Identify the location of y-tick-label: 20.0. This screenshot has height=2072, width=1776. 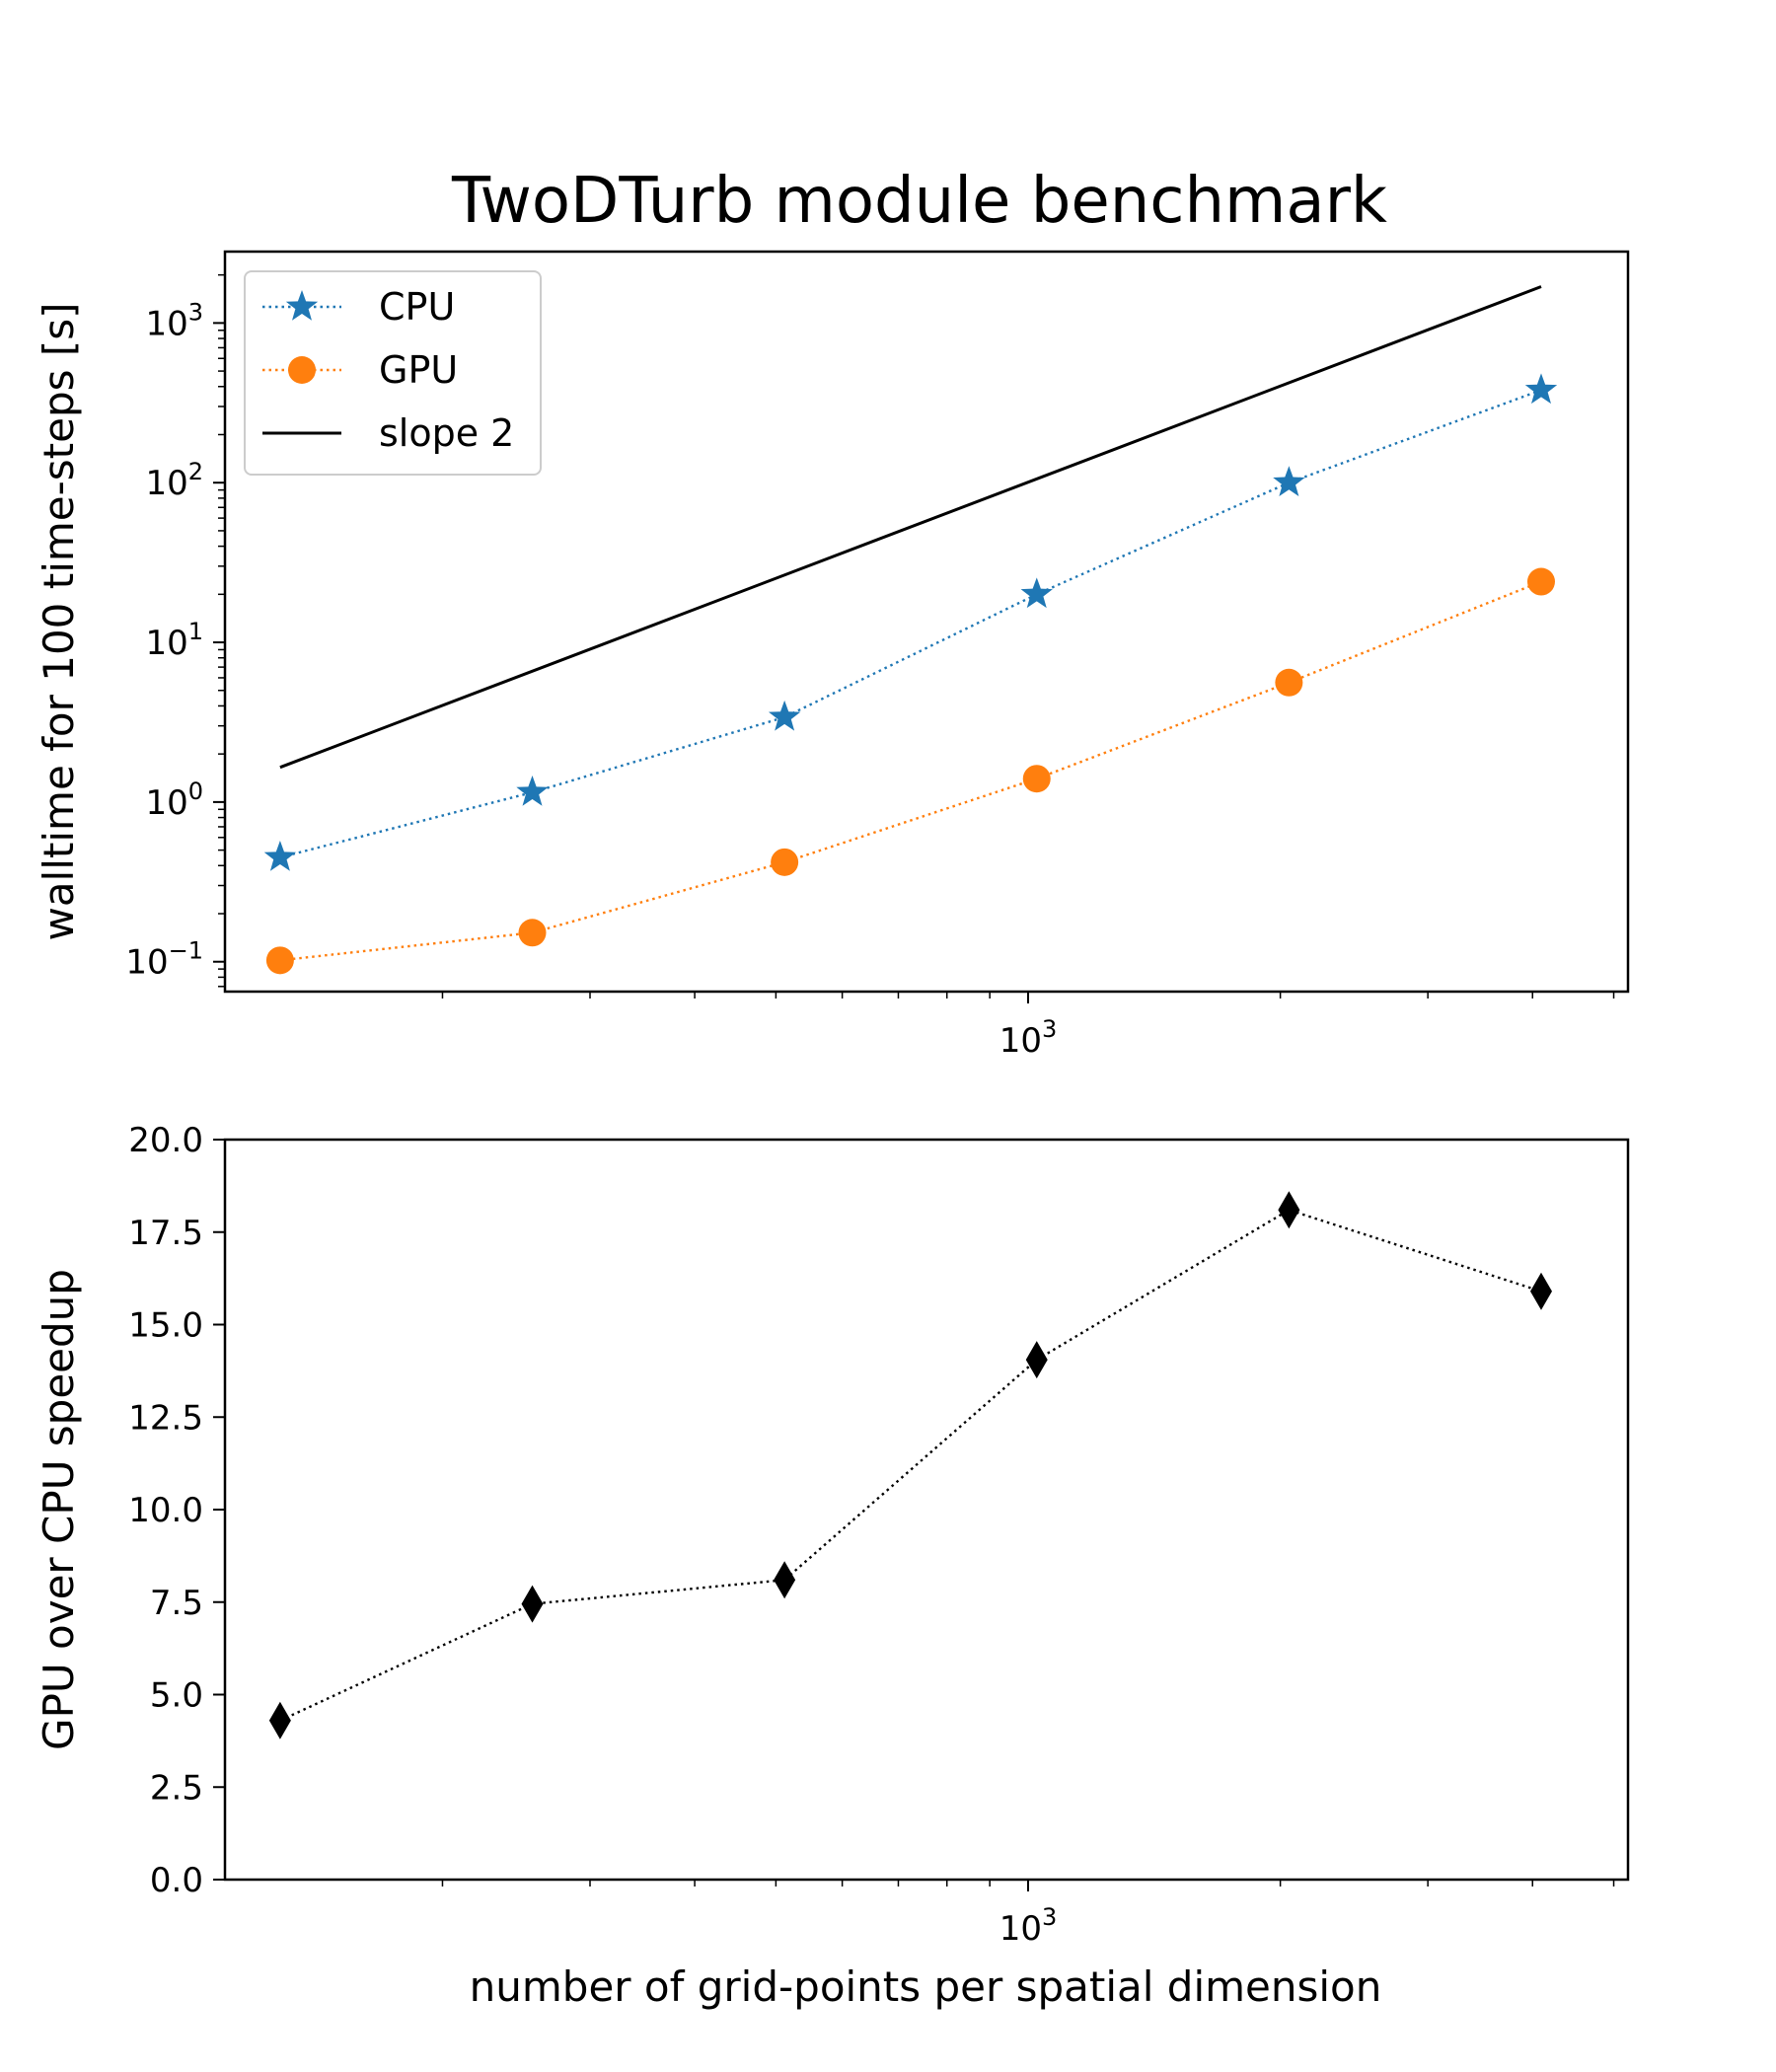
(166, 1141).